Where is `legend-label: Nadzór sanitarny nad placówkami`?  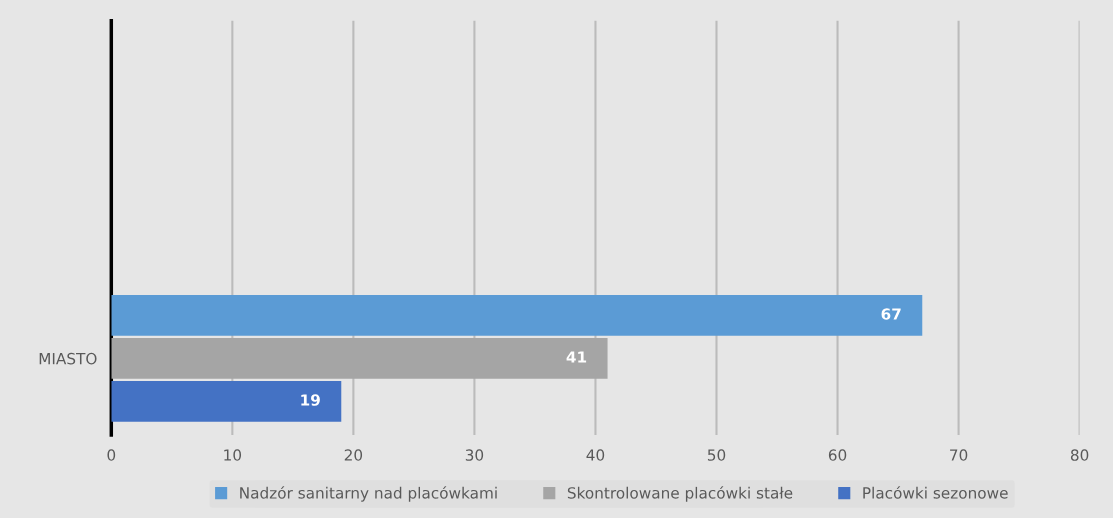 legend-label: Nadzór sanitarny nad placówkami is located at coordinates (368, 494).